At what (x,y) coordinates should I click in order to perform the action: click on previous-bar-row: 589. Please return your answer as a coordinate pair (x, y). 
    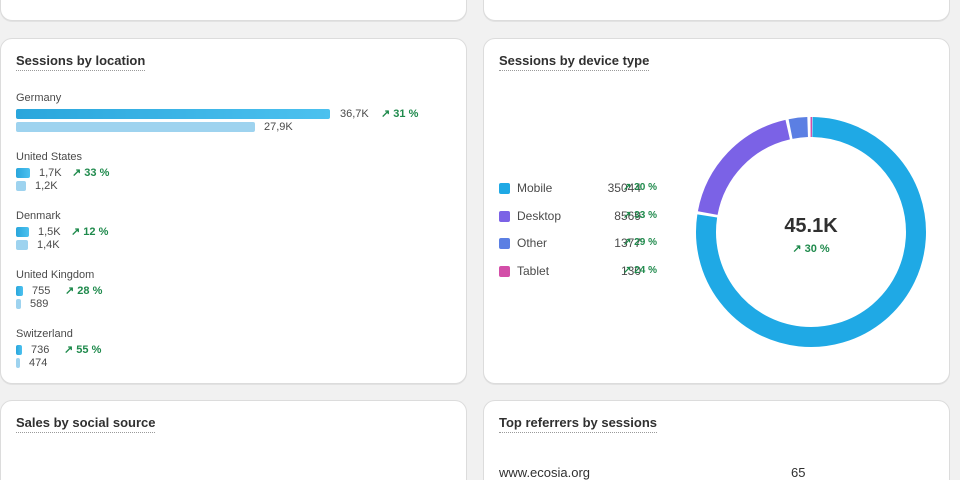
    Looking at the image, I should click on (231, 304).